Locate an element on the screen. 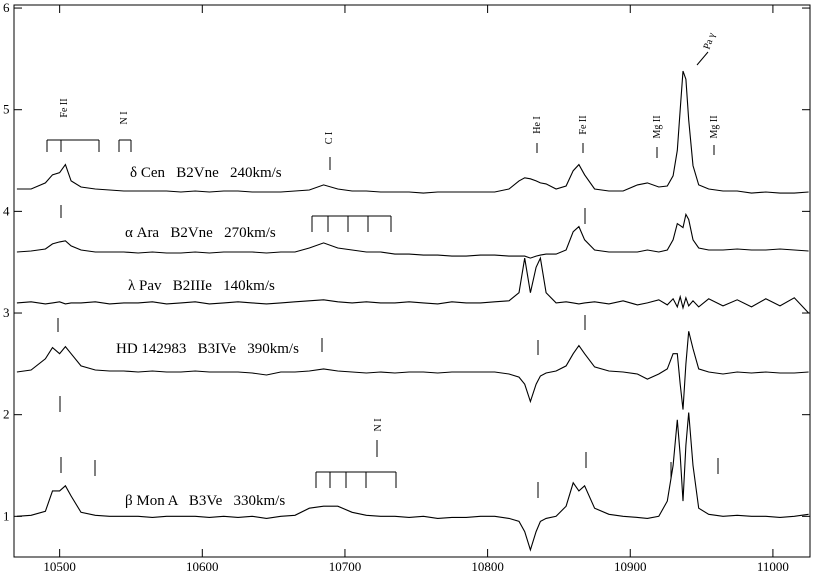 The height and width of the screenshot is (575, 814). line-label: Pa γ is located at coordinates (710, 41).